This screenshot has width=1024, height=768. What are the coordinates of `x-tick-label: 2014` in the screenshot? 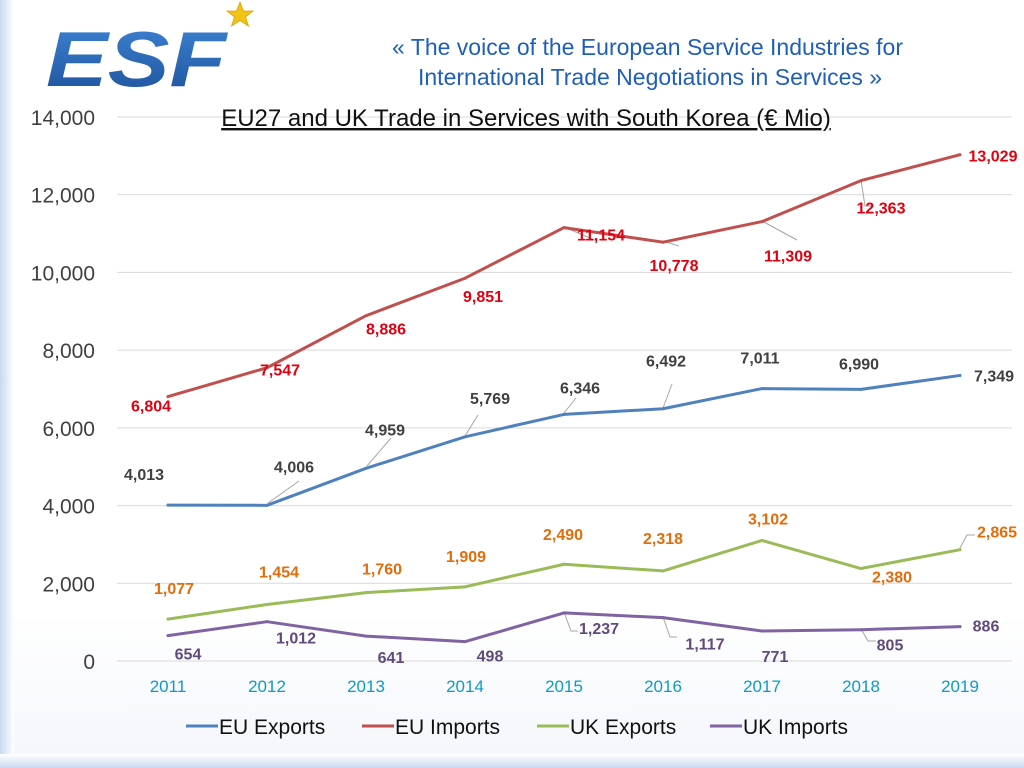 It's located at (465, 686).